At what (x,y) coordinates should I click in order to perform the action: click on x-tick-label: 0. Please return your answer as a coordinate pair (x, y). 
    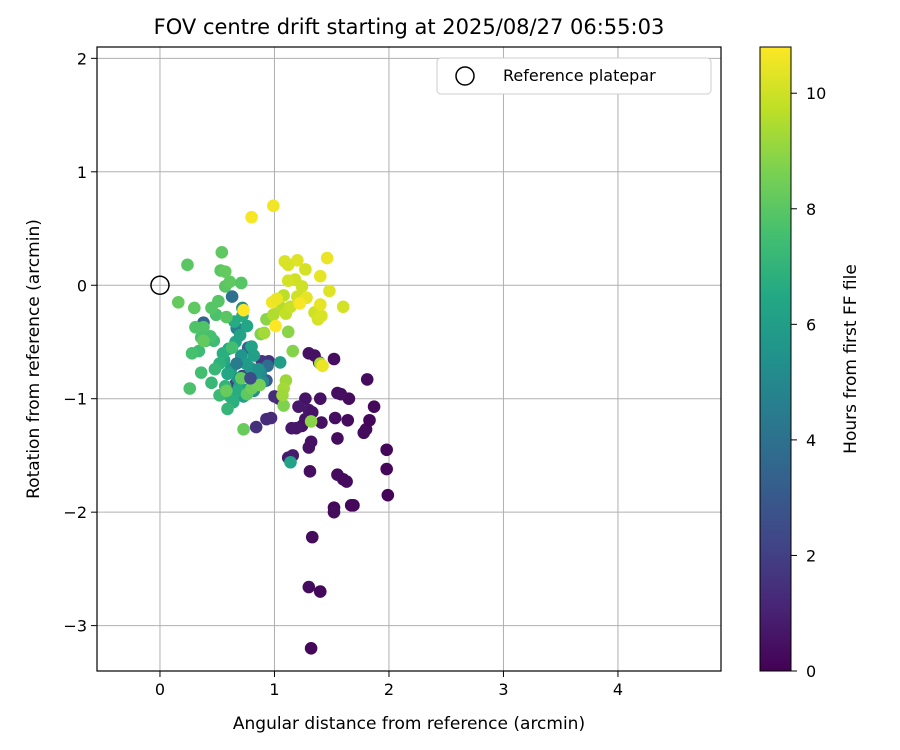
    Looking at the image, I should click on (160, 689).